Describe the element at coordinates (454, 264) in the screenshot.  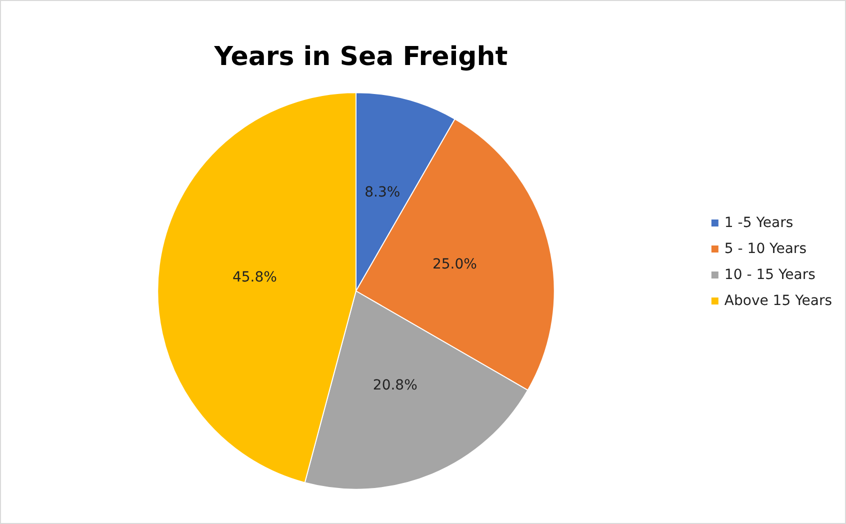
I see `data-label: 25.0%` at that location.